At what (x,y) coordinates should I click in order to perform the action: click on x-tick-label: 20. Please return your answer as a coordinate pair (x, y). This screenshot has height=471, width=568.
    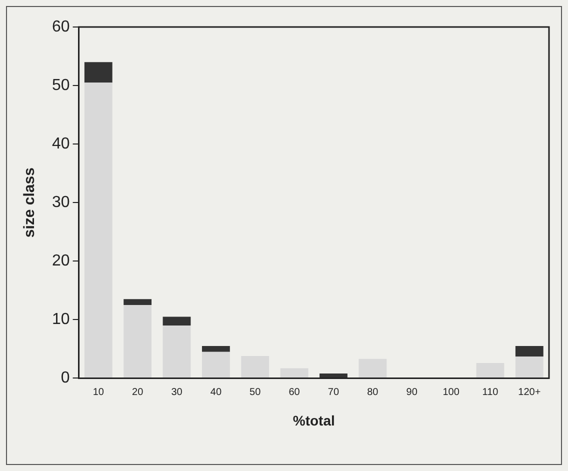
    Looking at the image, I should click on (138, 392).